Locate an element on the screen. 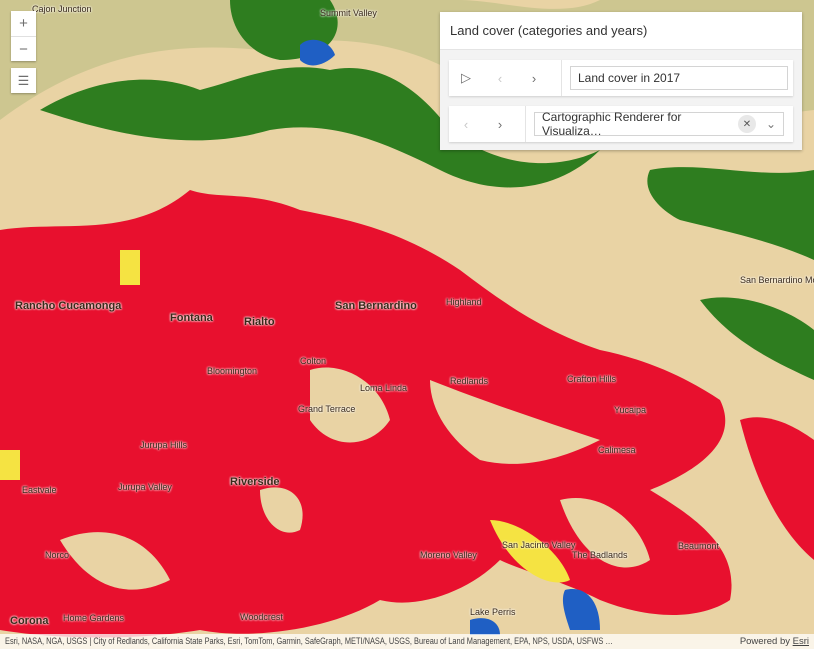 The width and height of the screenshot is (814, 649). place-label: Moreno Valley is located at coordinates (448, 555).